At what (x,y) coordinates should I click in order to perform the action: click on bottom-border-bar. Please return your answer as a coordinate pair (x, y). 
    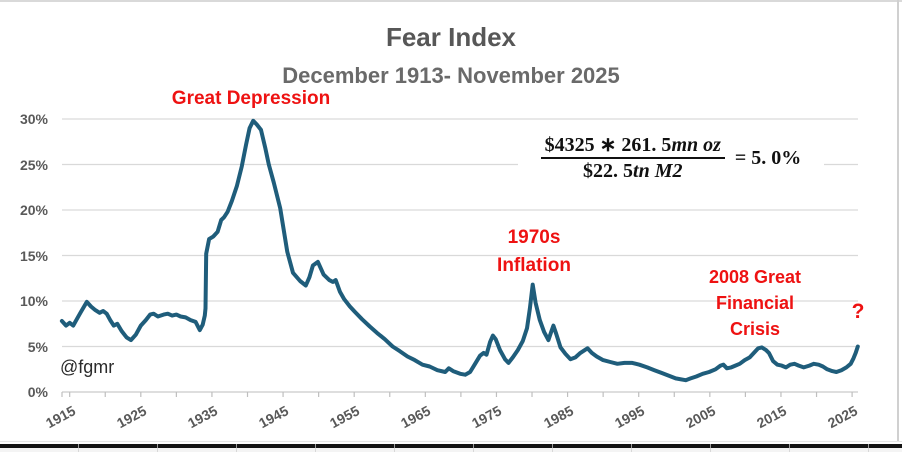
    Looking at the image, I should click on (451, 446).